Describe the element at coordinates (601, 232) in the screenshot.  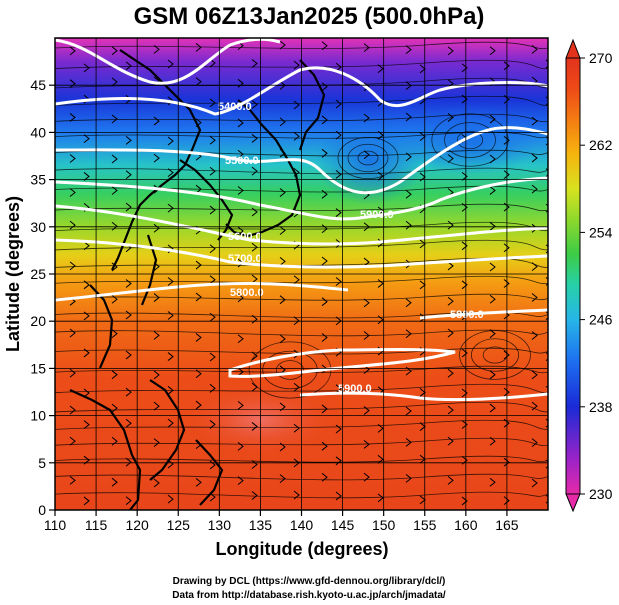
I see `colorbar-tick-label: 254` at that location.